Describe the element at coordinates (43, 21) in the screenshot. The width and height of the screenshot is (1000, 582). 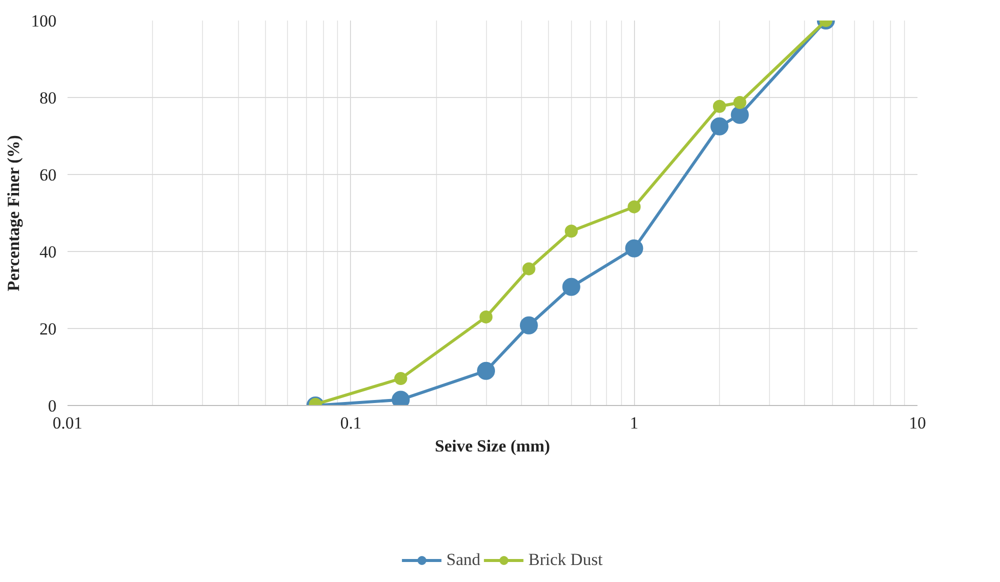
I see `y-tick-label: 100` at that location.